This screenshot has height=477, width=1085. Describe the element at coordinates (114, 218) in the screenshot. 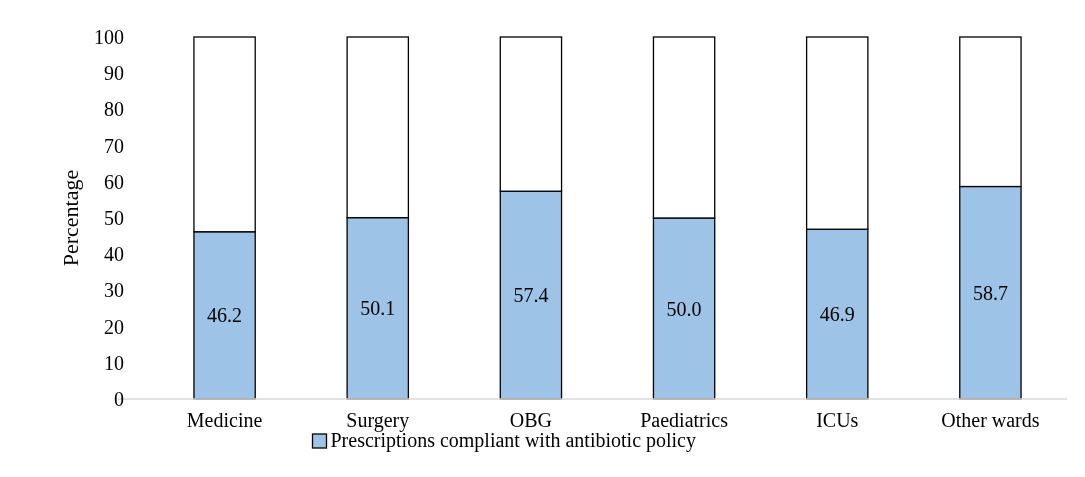

I see `y-tick-label: 50` at that location.